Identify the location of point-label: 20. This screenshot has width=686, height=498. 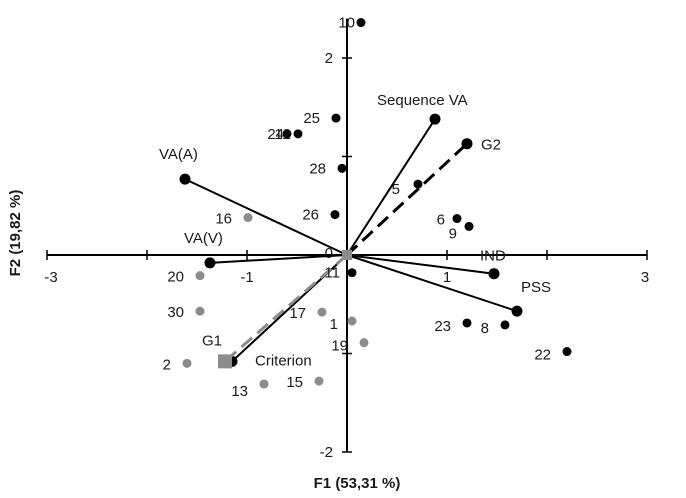
(175, 277).